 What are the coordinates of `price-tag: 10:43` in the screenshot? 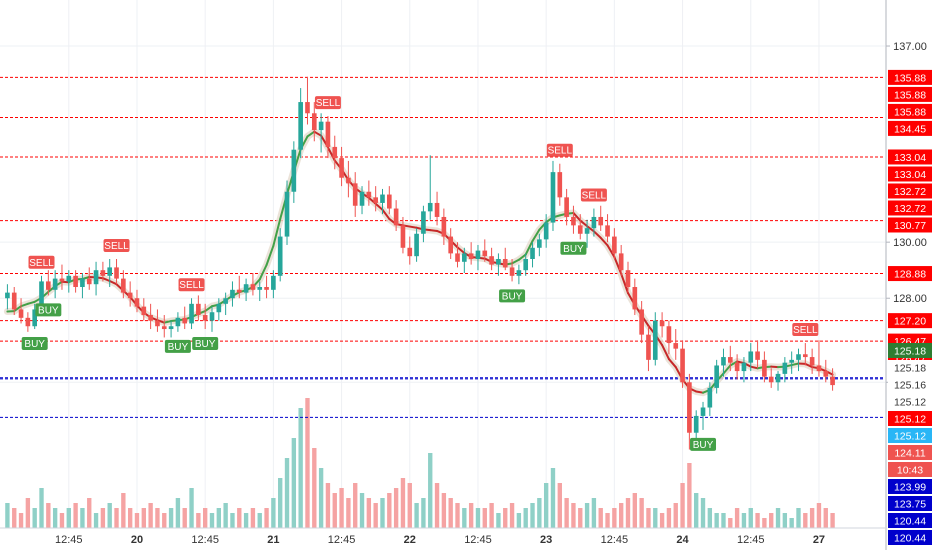 It's located at (910, 469).